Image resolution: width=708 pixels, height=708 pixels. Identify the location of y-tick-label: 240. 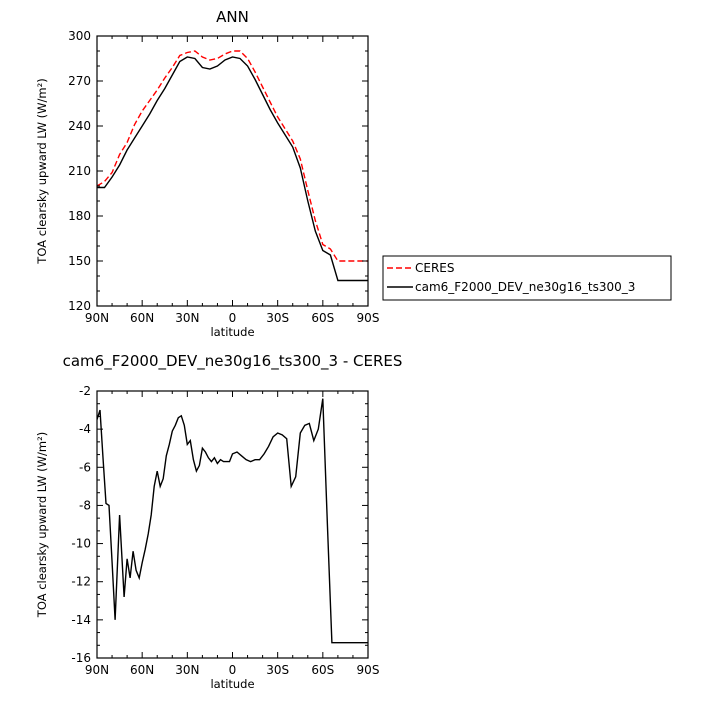
(79, 126).